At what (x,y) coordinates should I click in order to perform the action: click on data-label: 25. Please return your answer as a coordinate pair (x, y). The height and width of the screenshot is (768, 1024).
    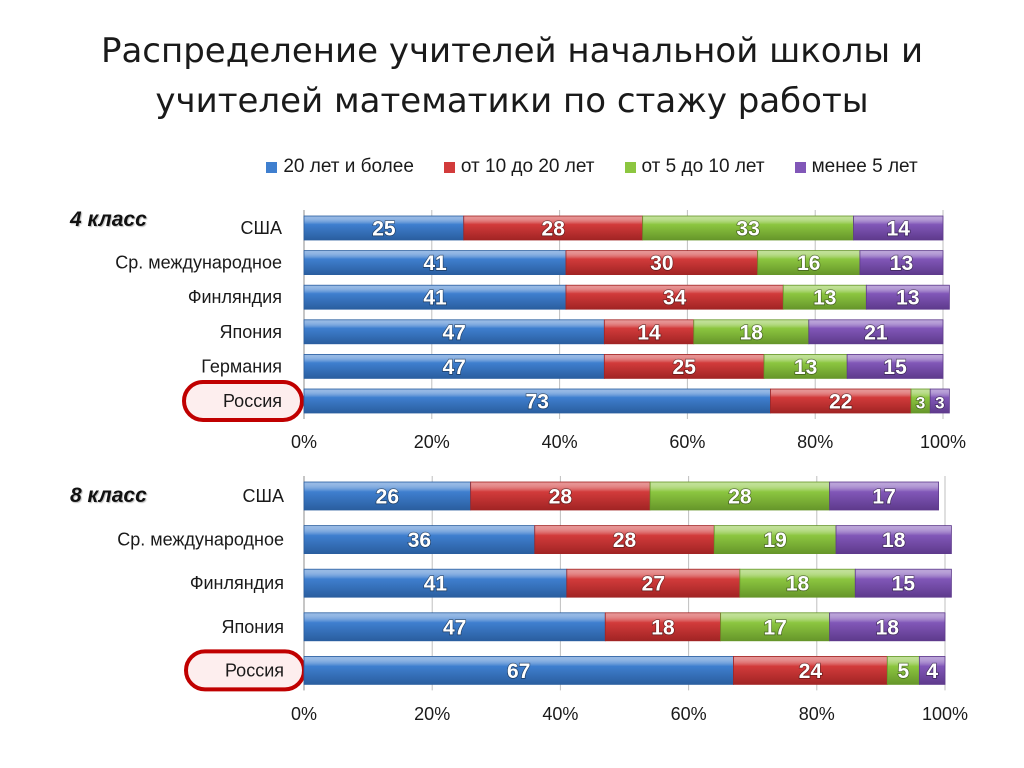
    Looking at the image, I should click on (384, 229).